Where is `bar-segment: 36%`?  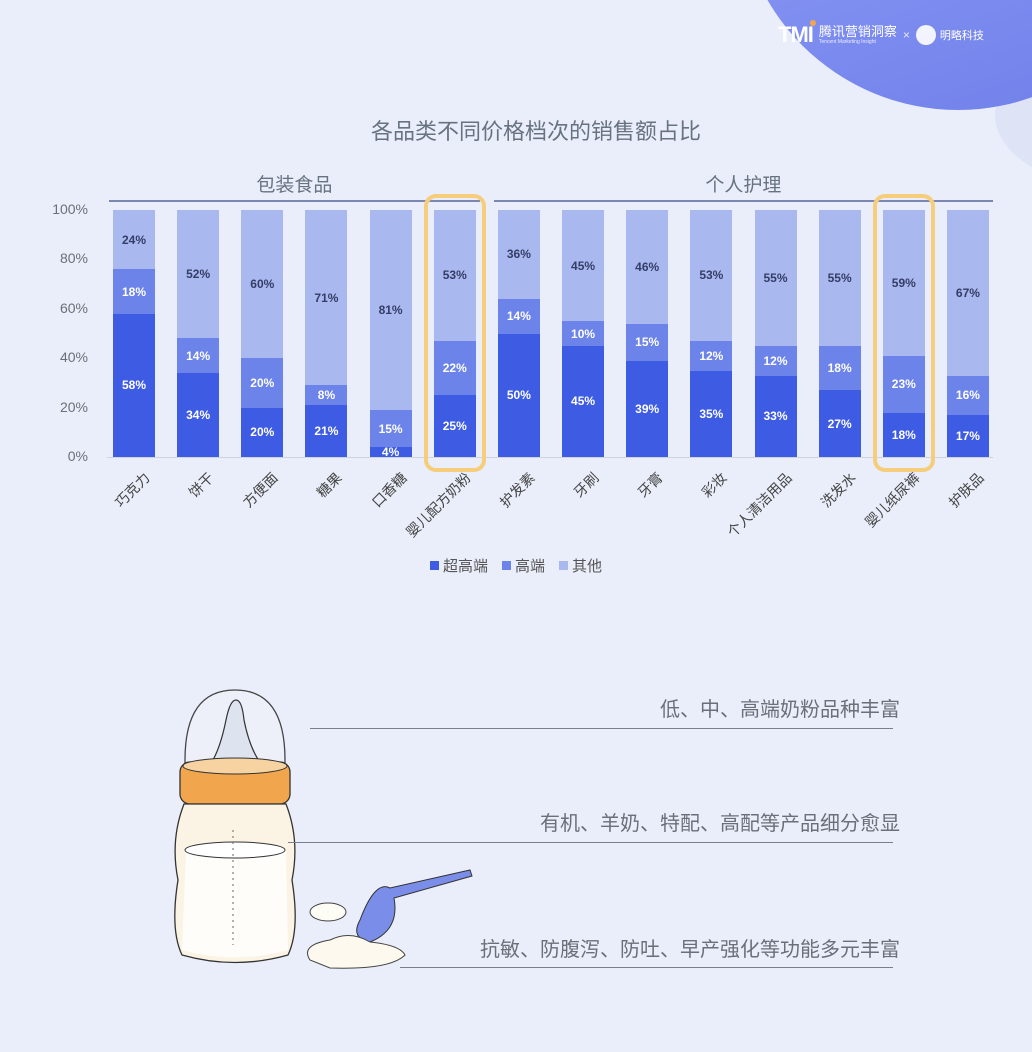 bar-segment: 36% is located at coordinates (518, 254).